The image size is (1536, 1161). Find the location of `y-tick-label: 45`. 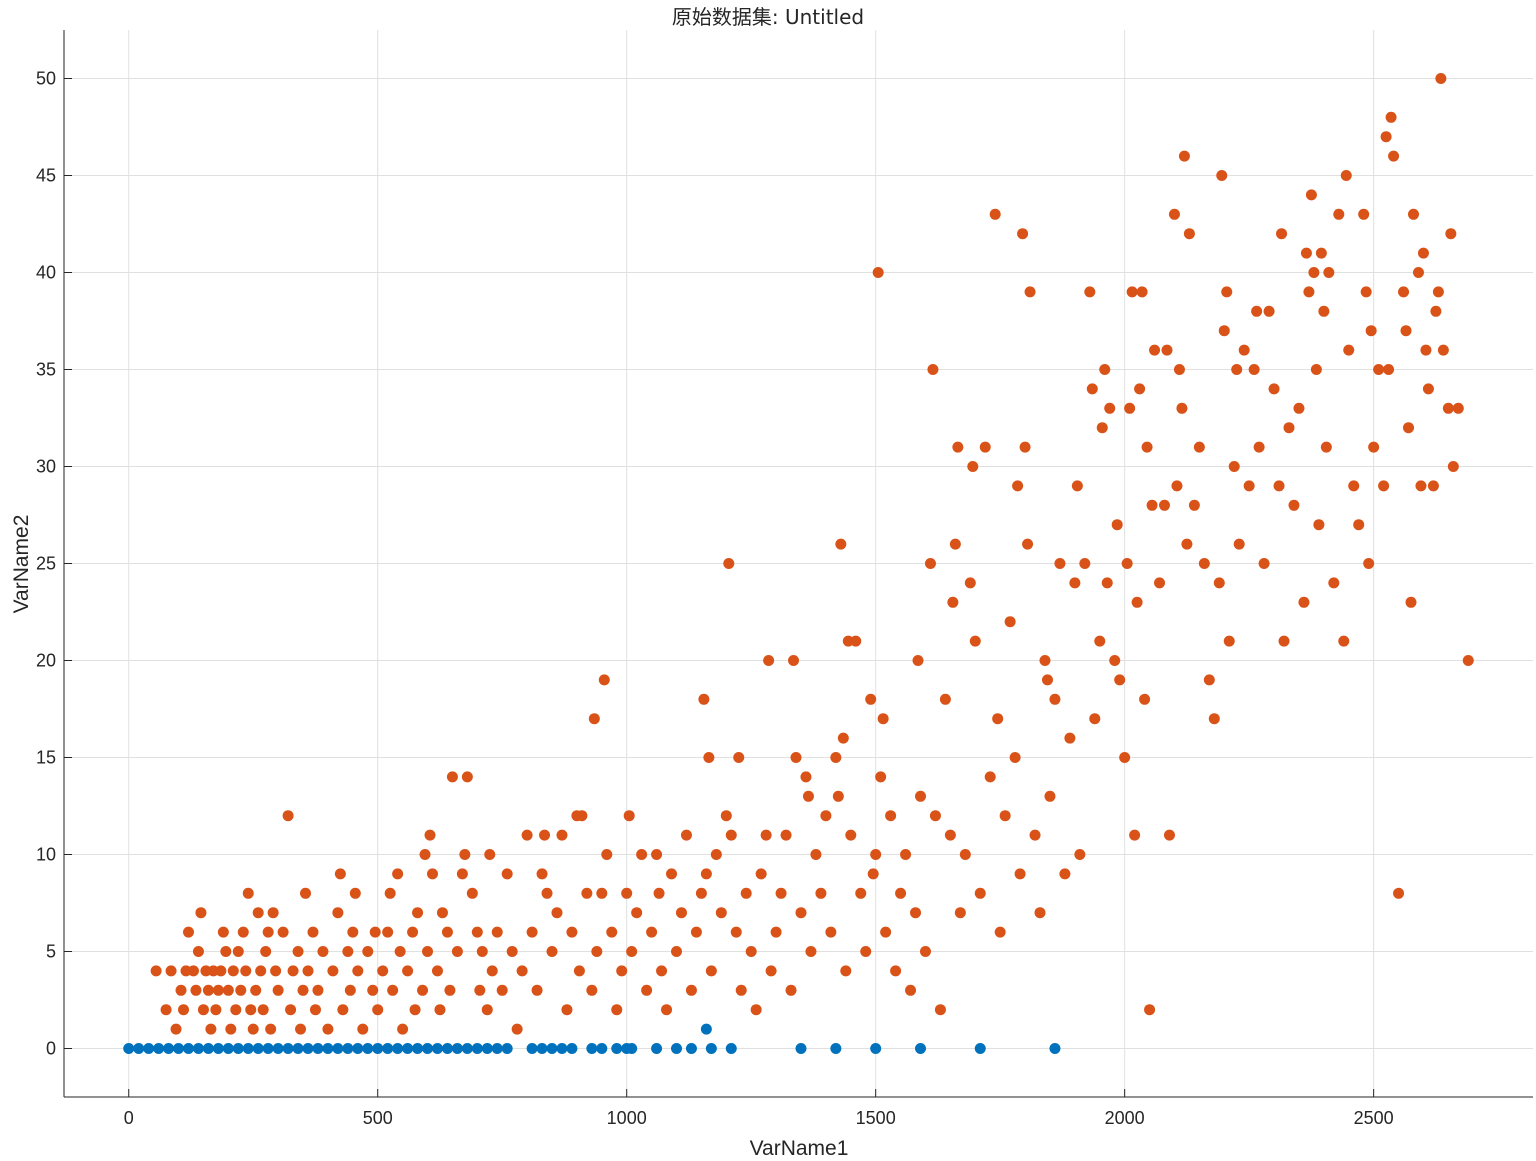

y-tick-label: 45 is located at coordinates (46, 176).